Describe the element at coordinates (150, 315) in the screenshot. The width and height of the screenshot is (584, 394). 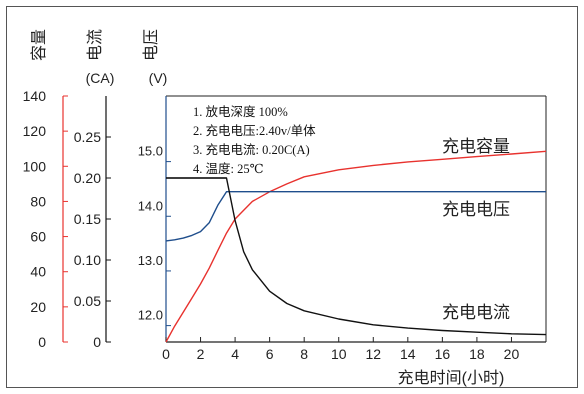
I see `voltage-tick-label: 12.0` at that location.